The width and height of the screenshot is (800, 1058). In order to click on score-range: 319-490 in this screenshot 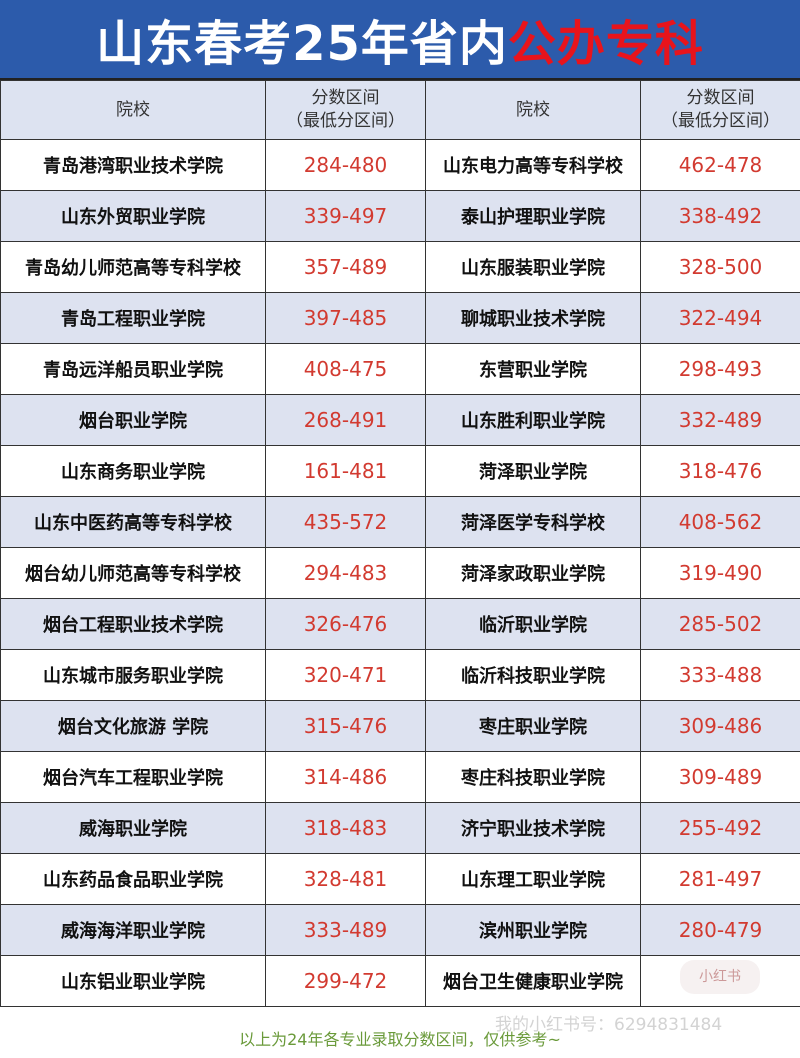, I will do `click(720, 573)`.